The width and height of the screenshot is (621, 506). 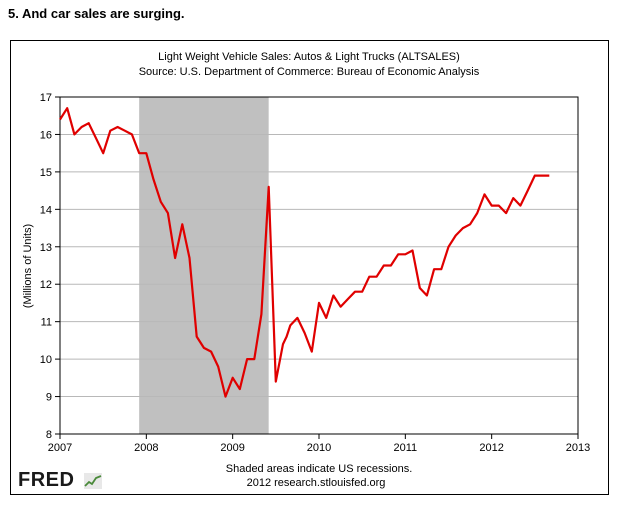 What do you see at coordinates (96, 13) in the screenshot?
I see `page-heading: 5. And car sales are surging.` at bounding box center [96, 13].